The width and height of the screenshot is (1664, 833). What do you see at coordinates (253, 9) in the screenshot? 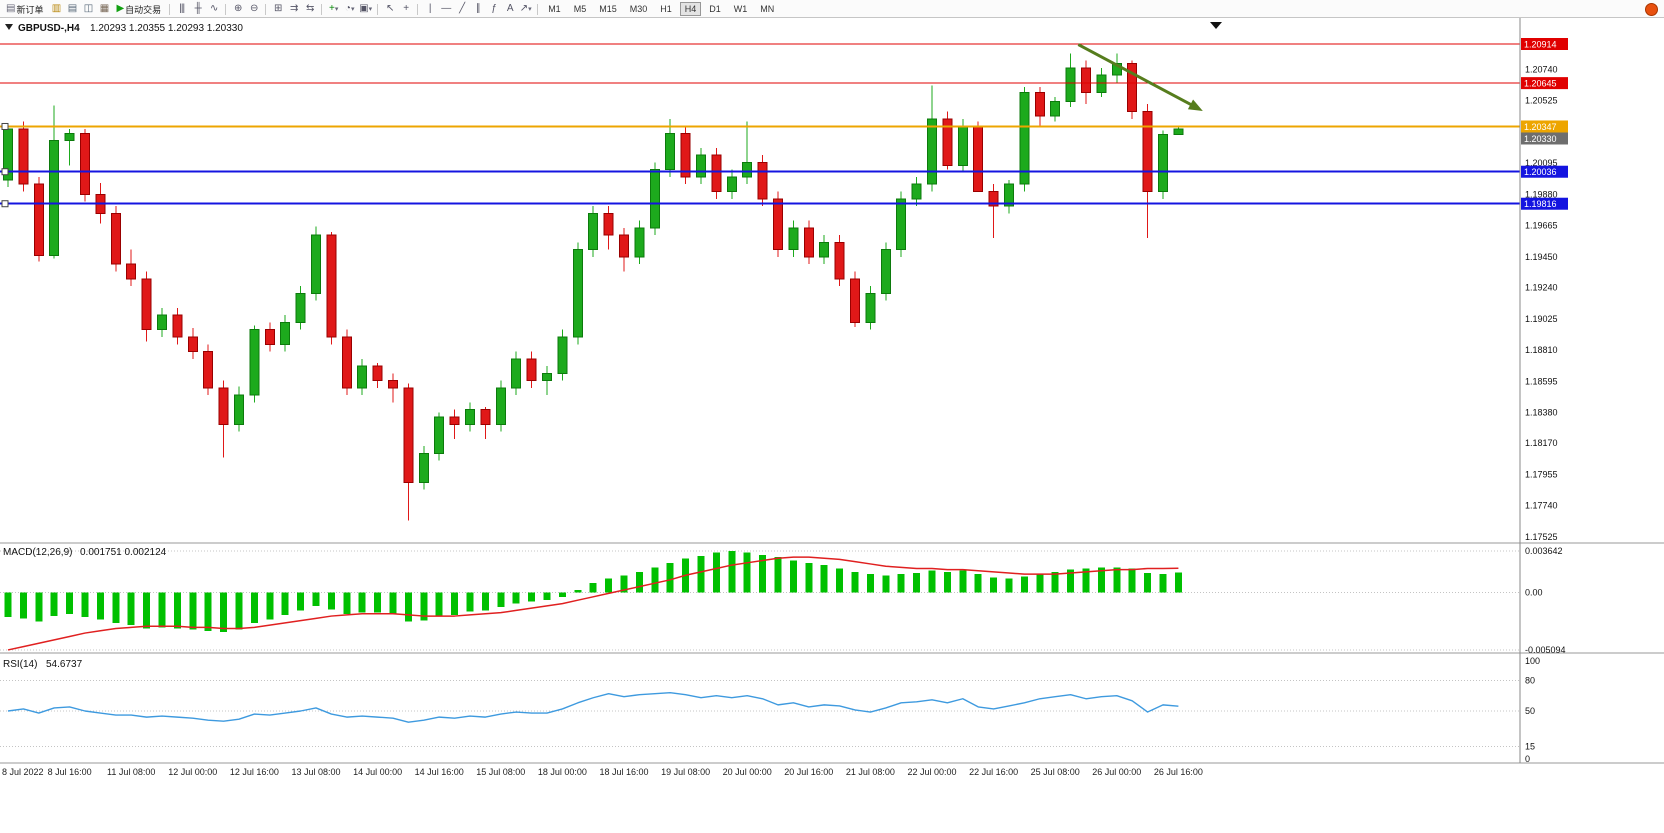
I see `zoom-out-button: ⊖` at bounding box center [253, 9].